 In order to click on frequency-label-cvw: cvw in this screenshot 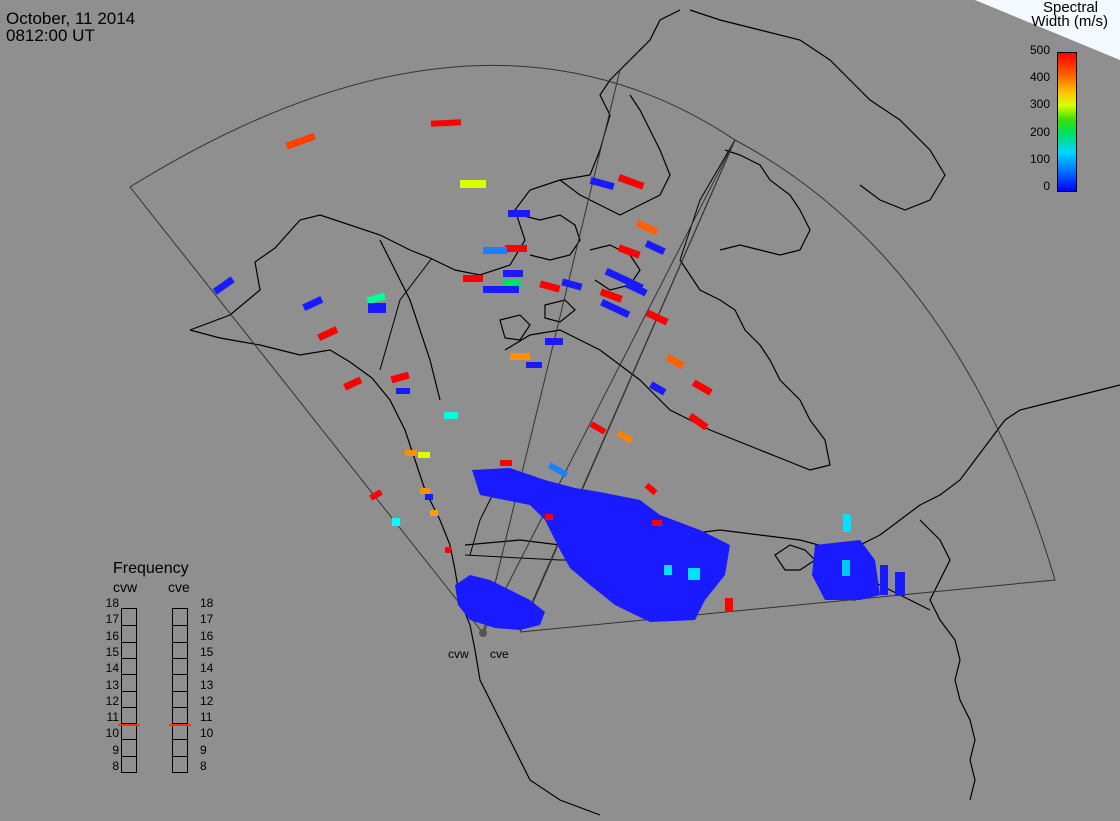, I will do `click(125, 587)`.